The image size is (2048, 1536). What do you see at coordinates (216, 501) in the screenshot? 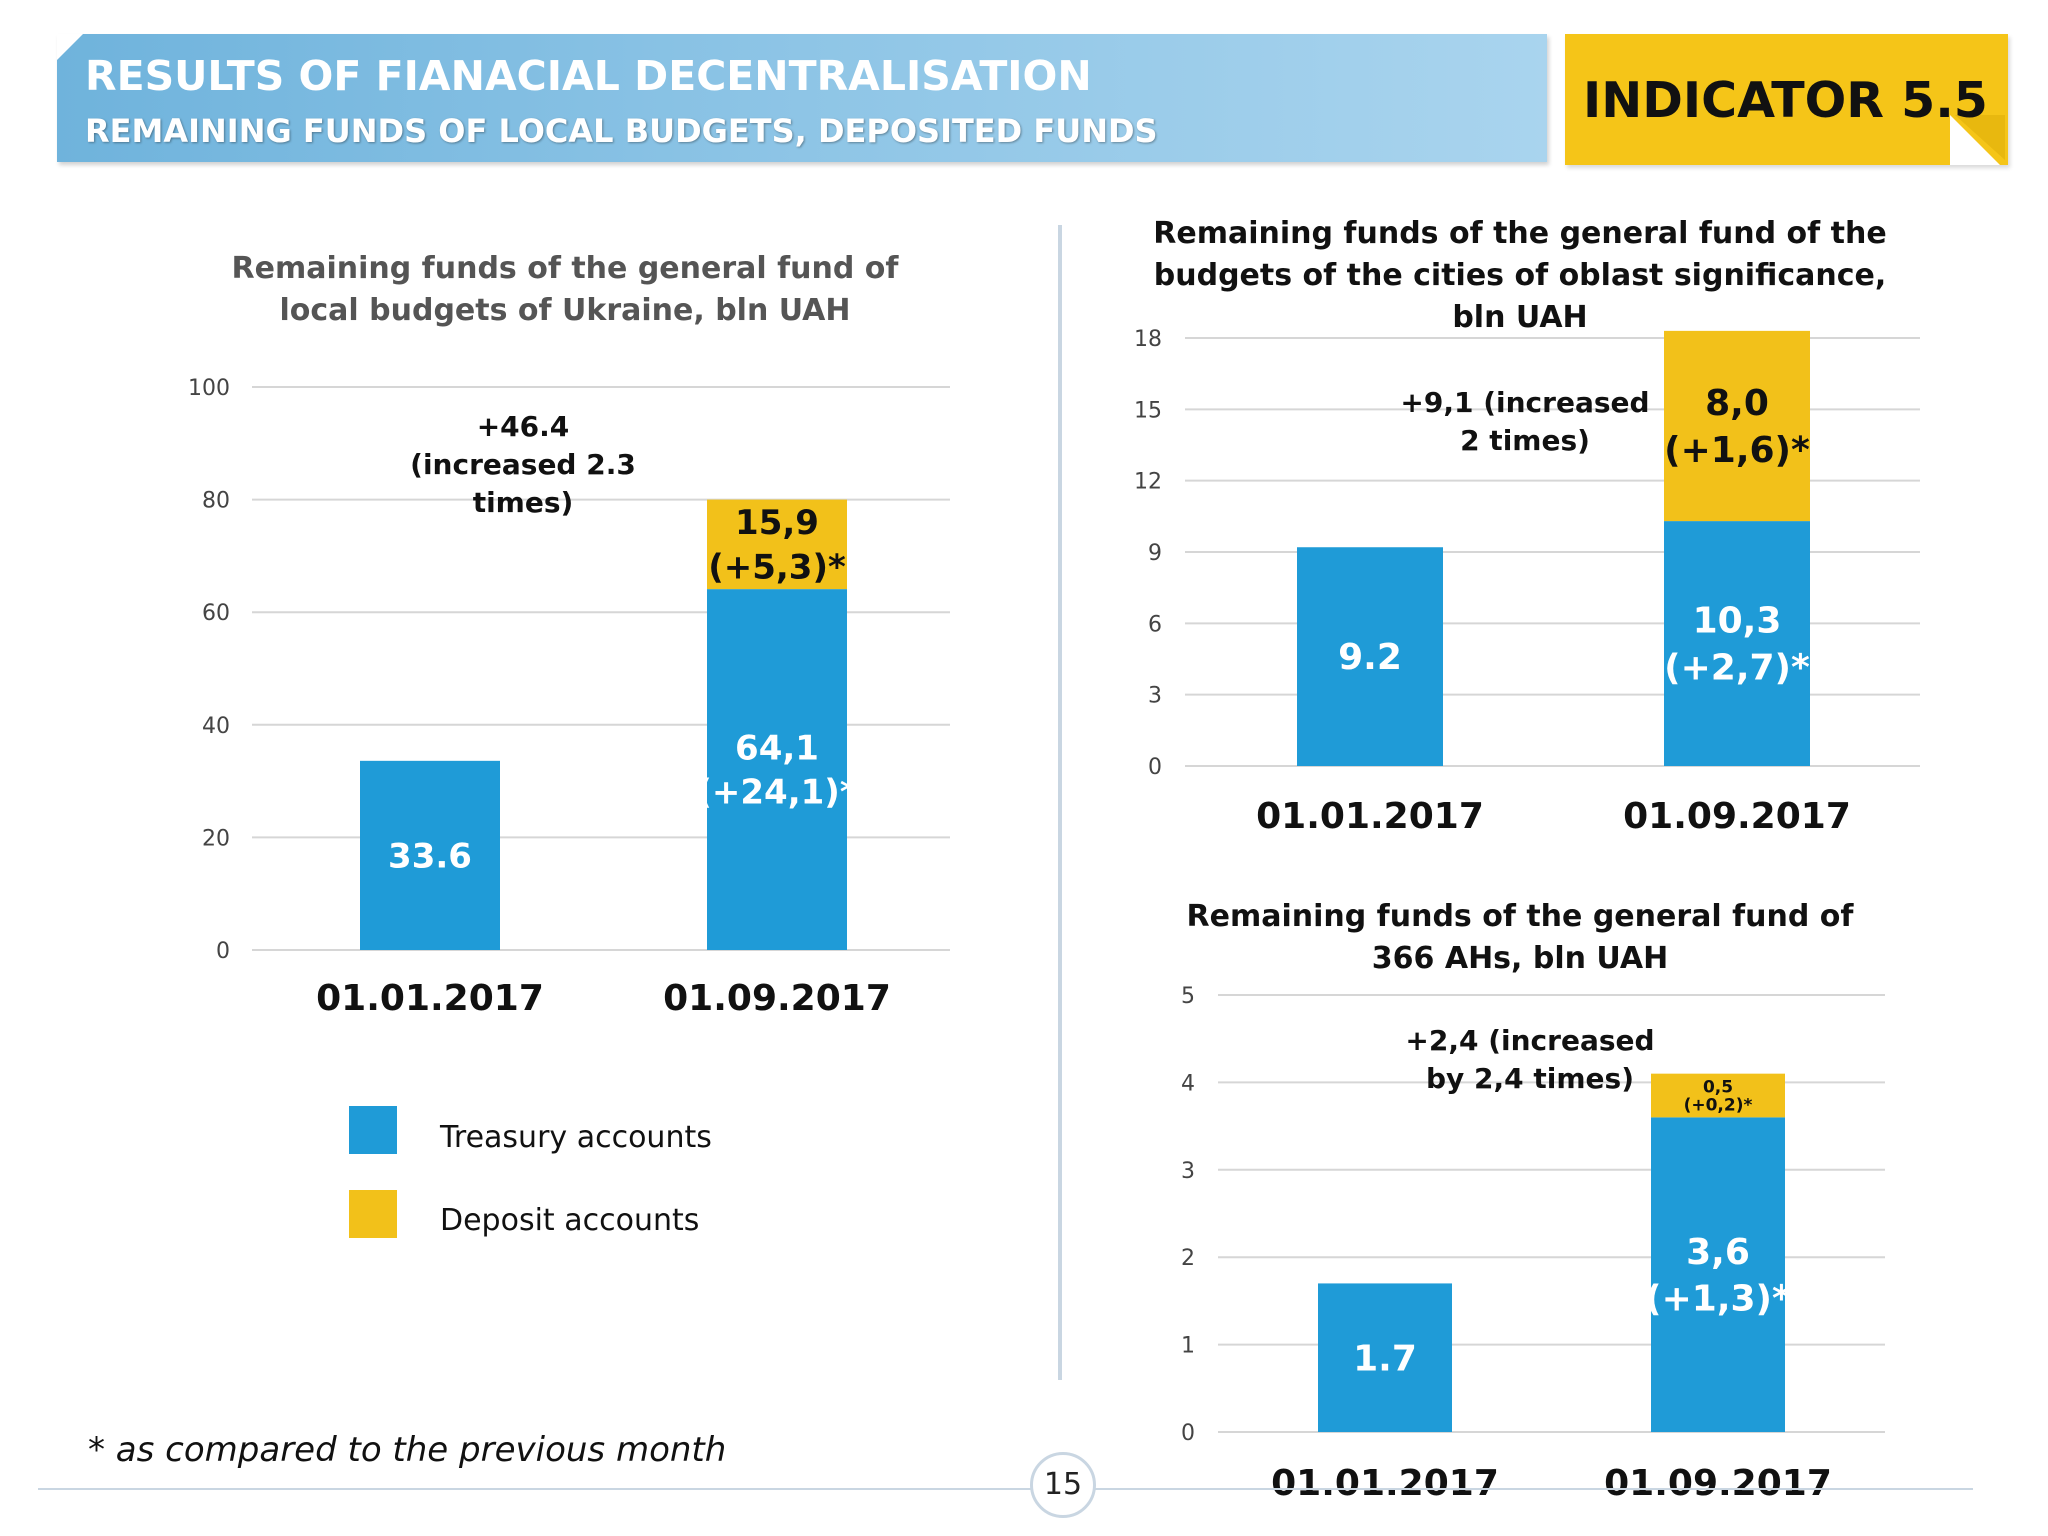
I see `y-tick-label: 80` at bounding box center [216, 501].